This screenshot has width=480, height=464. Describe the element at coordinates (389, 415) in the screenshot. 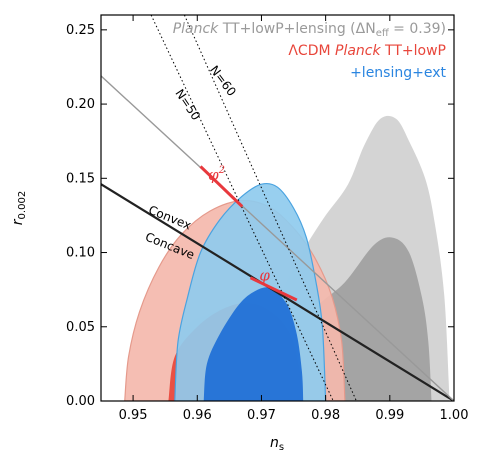

I see `x-tick-label: 0.99` at that location.